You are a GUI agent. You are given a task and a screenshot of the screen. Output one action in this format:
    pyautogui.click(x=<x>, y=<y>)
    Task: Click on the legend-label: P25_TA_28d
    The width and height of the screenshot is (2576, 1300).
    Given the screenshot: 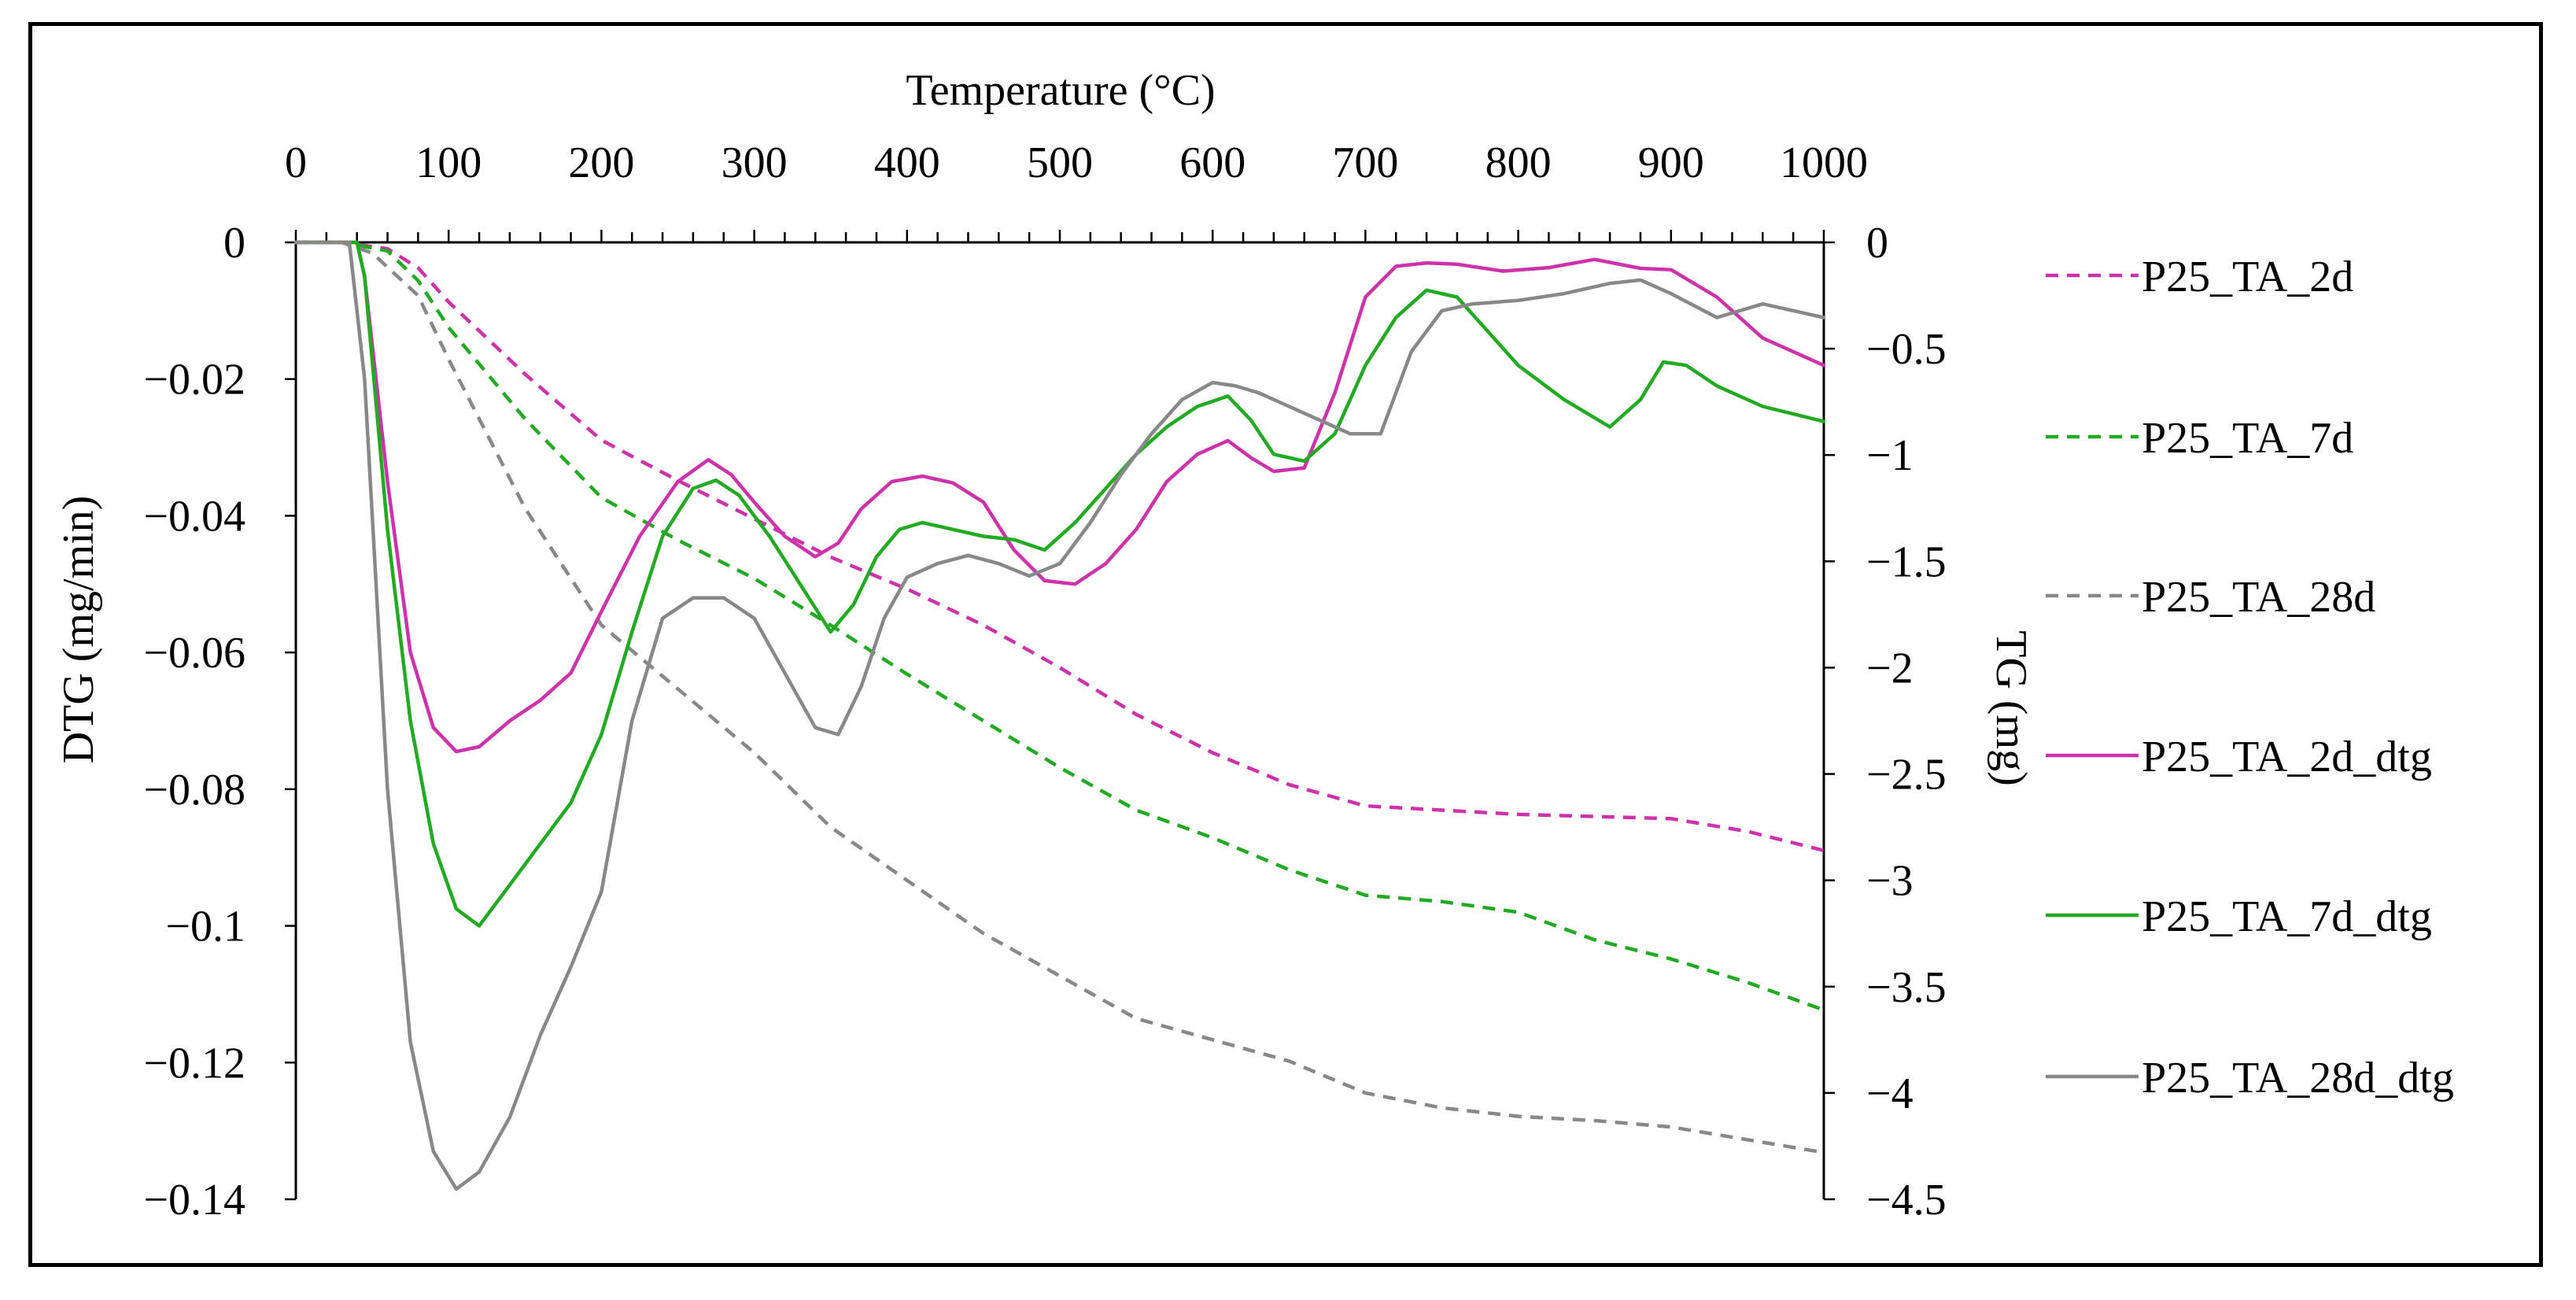 What is the action you would take?
    pyautogui.click(x=2259, y=597)
    